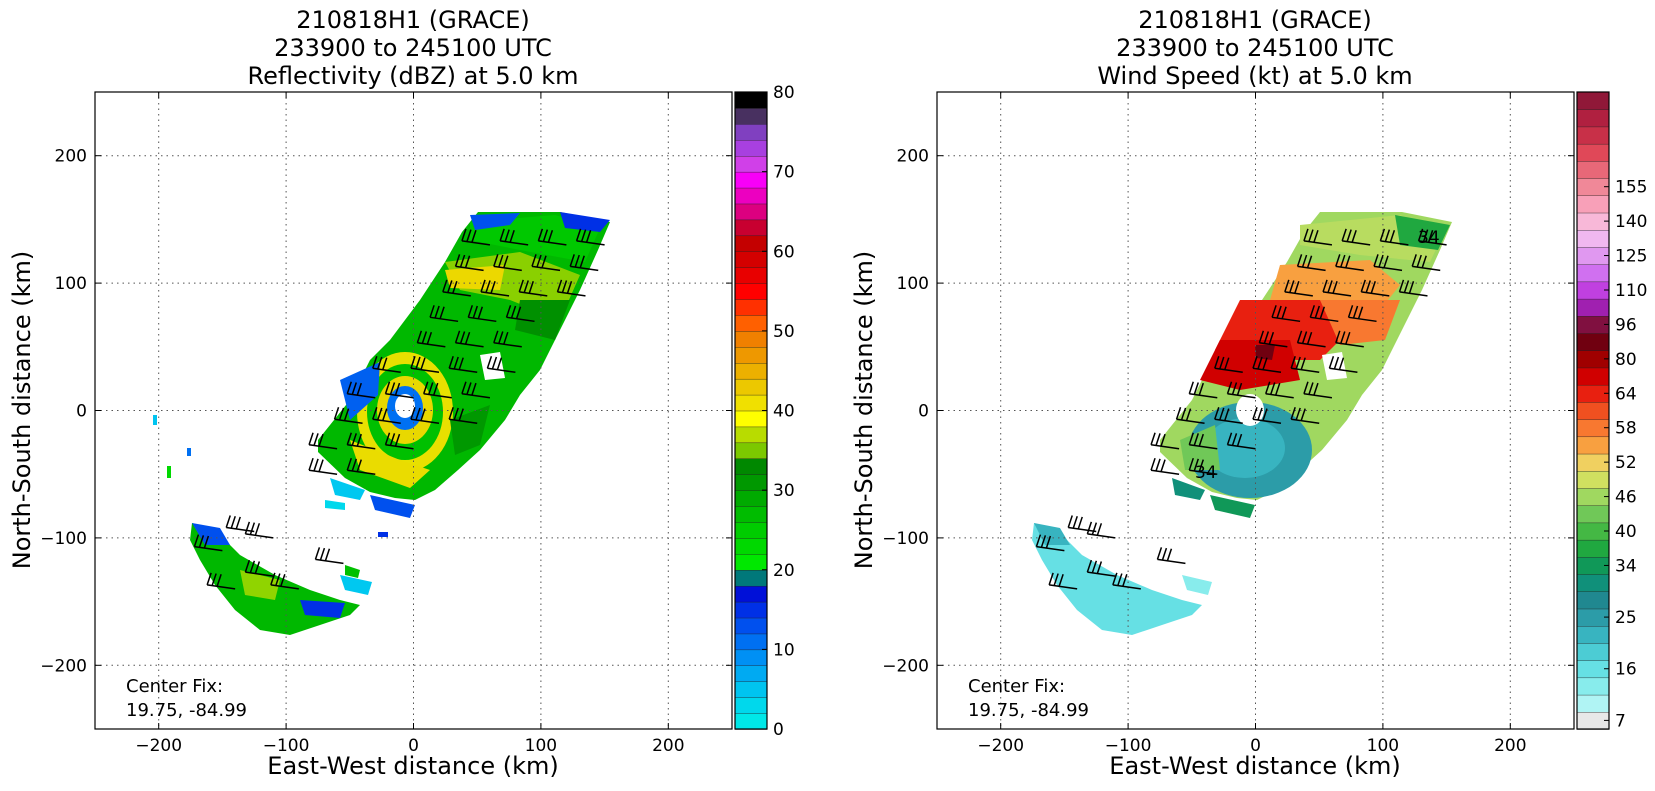 Image resolution: width=1655 pixels, height=791 pixels. I want to click on right-colorbar-tick-label: 40, so click(1626, 532).